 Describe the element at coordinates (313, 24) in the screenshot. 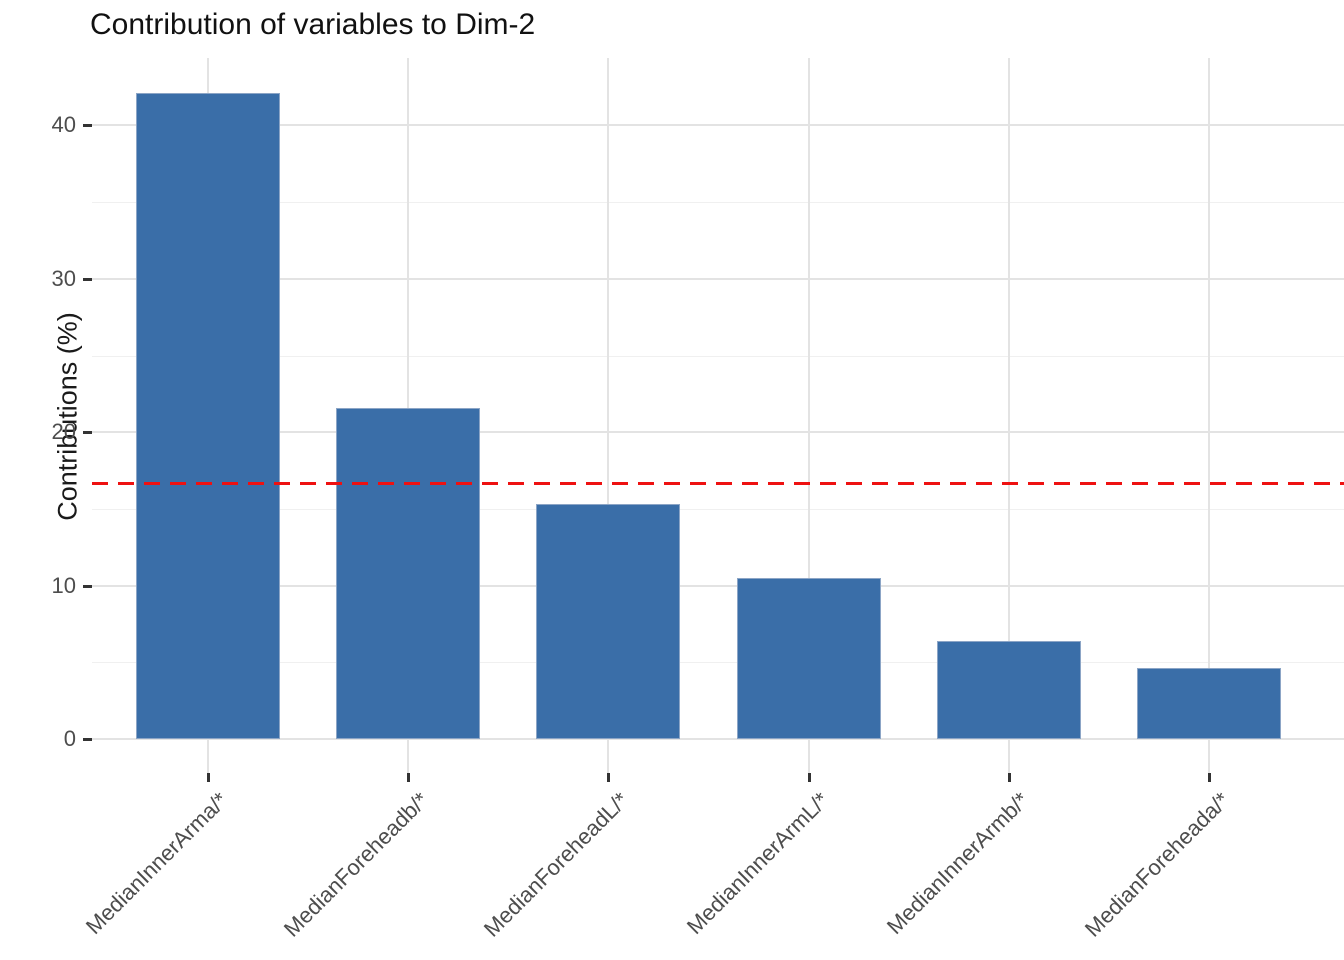

I see `chart-title: Contribution of variables to Dim-2` at that location.